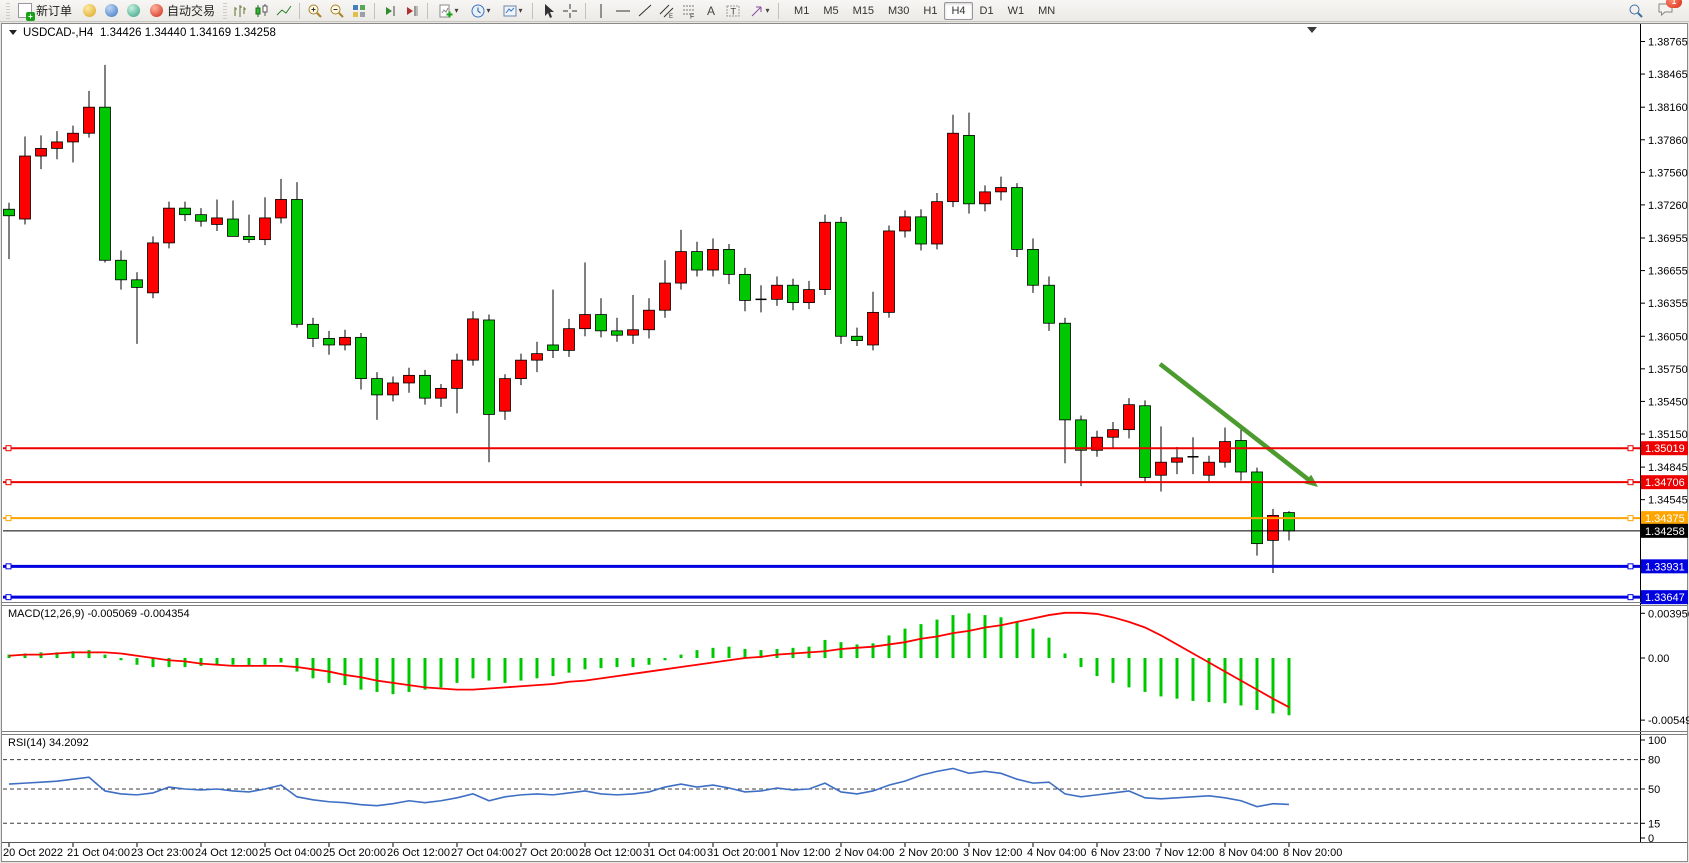 This screenshot has width=1689, height=863. What do you see at coordinates (1056, 853) in the screenshot?
I see `time-label: 4 Nov 04:00` at bounding box center [1056, 853].